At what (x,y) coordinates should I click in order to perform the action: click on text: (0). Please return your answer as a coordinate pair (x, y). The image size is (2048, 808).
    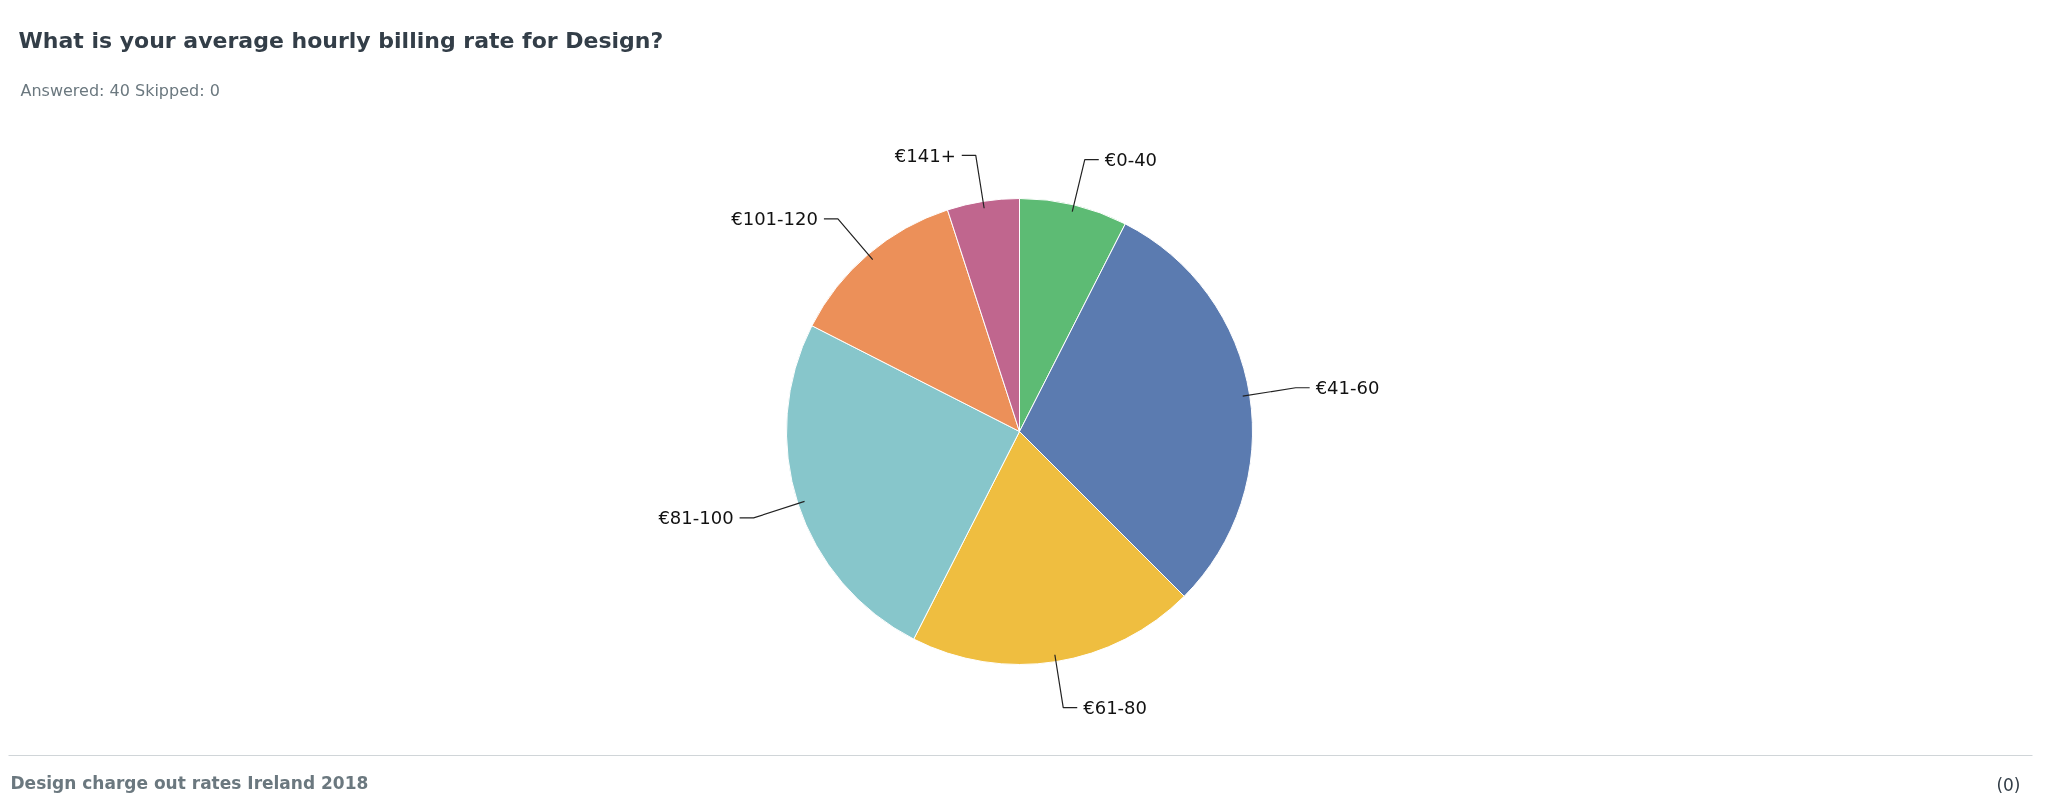
    Looking at the image, I should click on (2008, 784).